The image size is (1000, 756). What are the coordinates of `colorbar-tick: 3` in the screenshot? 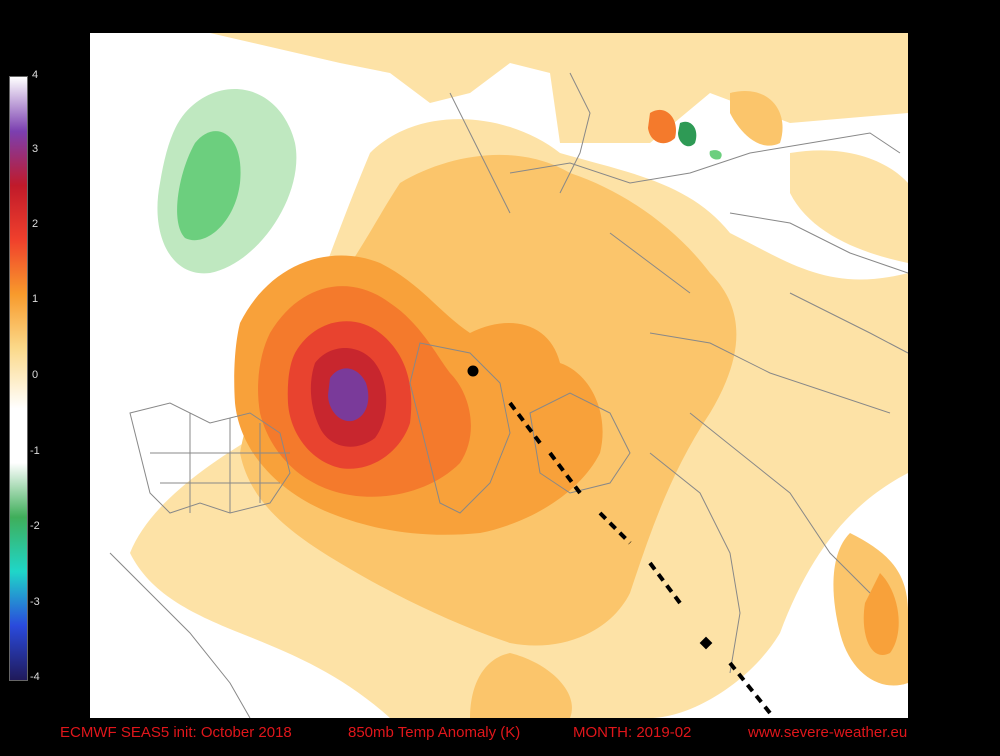 It's located at (35, 149).